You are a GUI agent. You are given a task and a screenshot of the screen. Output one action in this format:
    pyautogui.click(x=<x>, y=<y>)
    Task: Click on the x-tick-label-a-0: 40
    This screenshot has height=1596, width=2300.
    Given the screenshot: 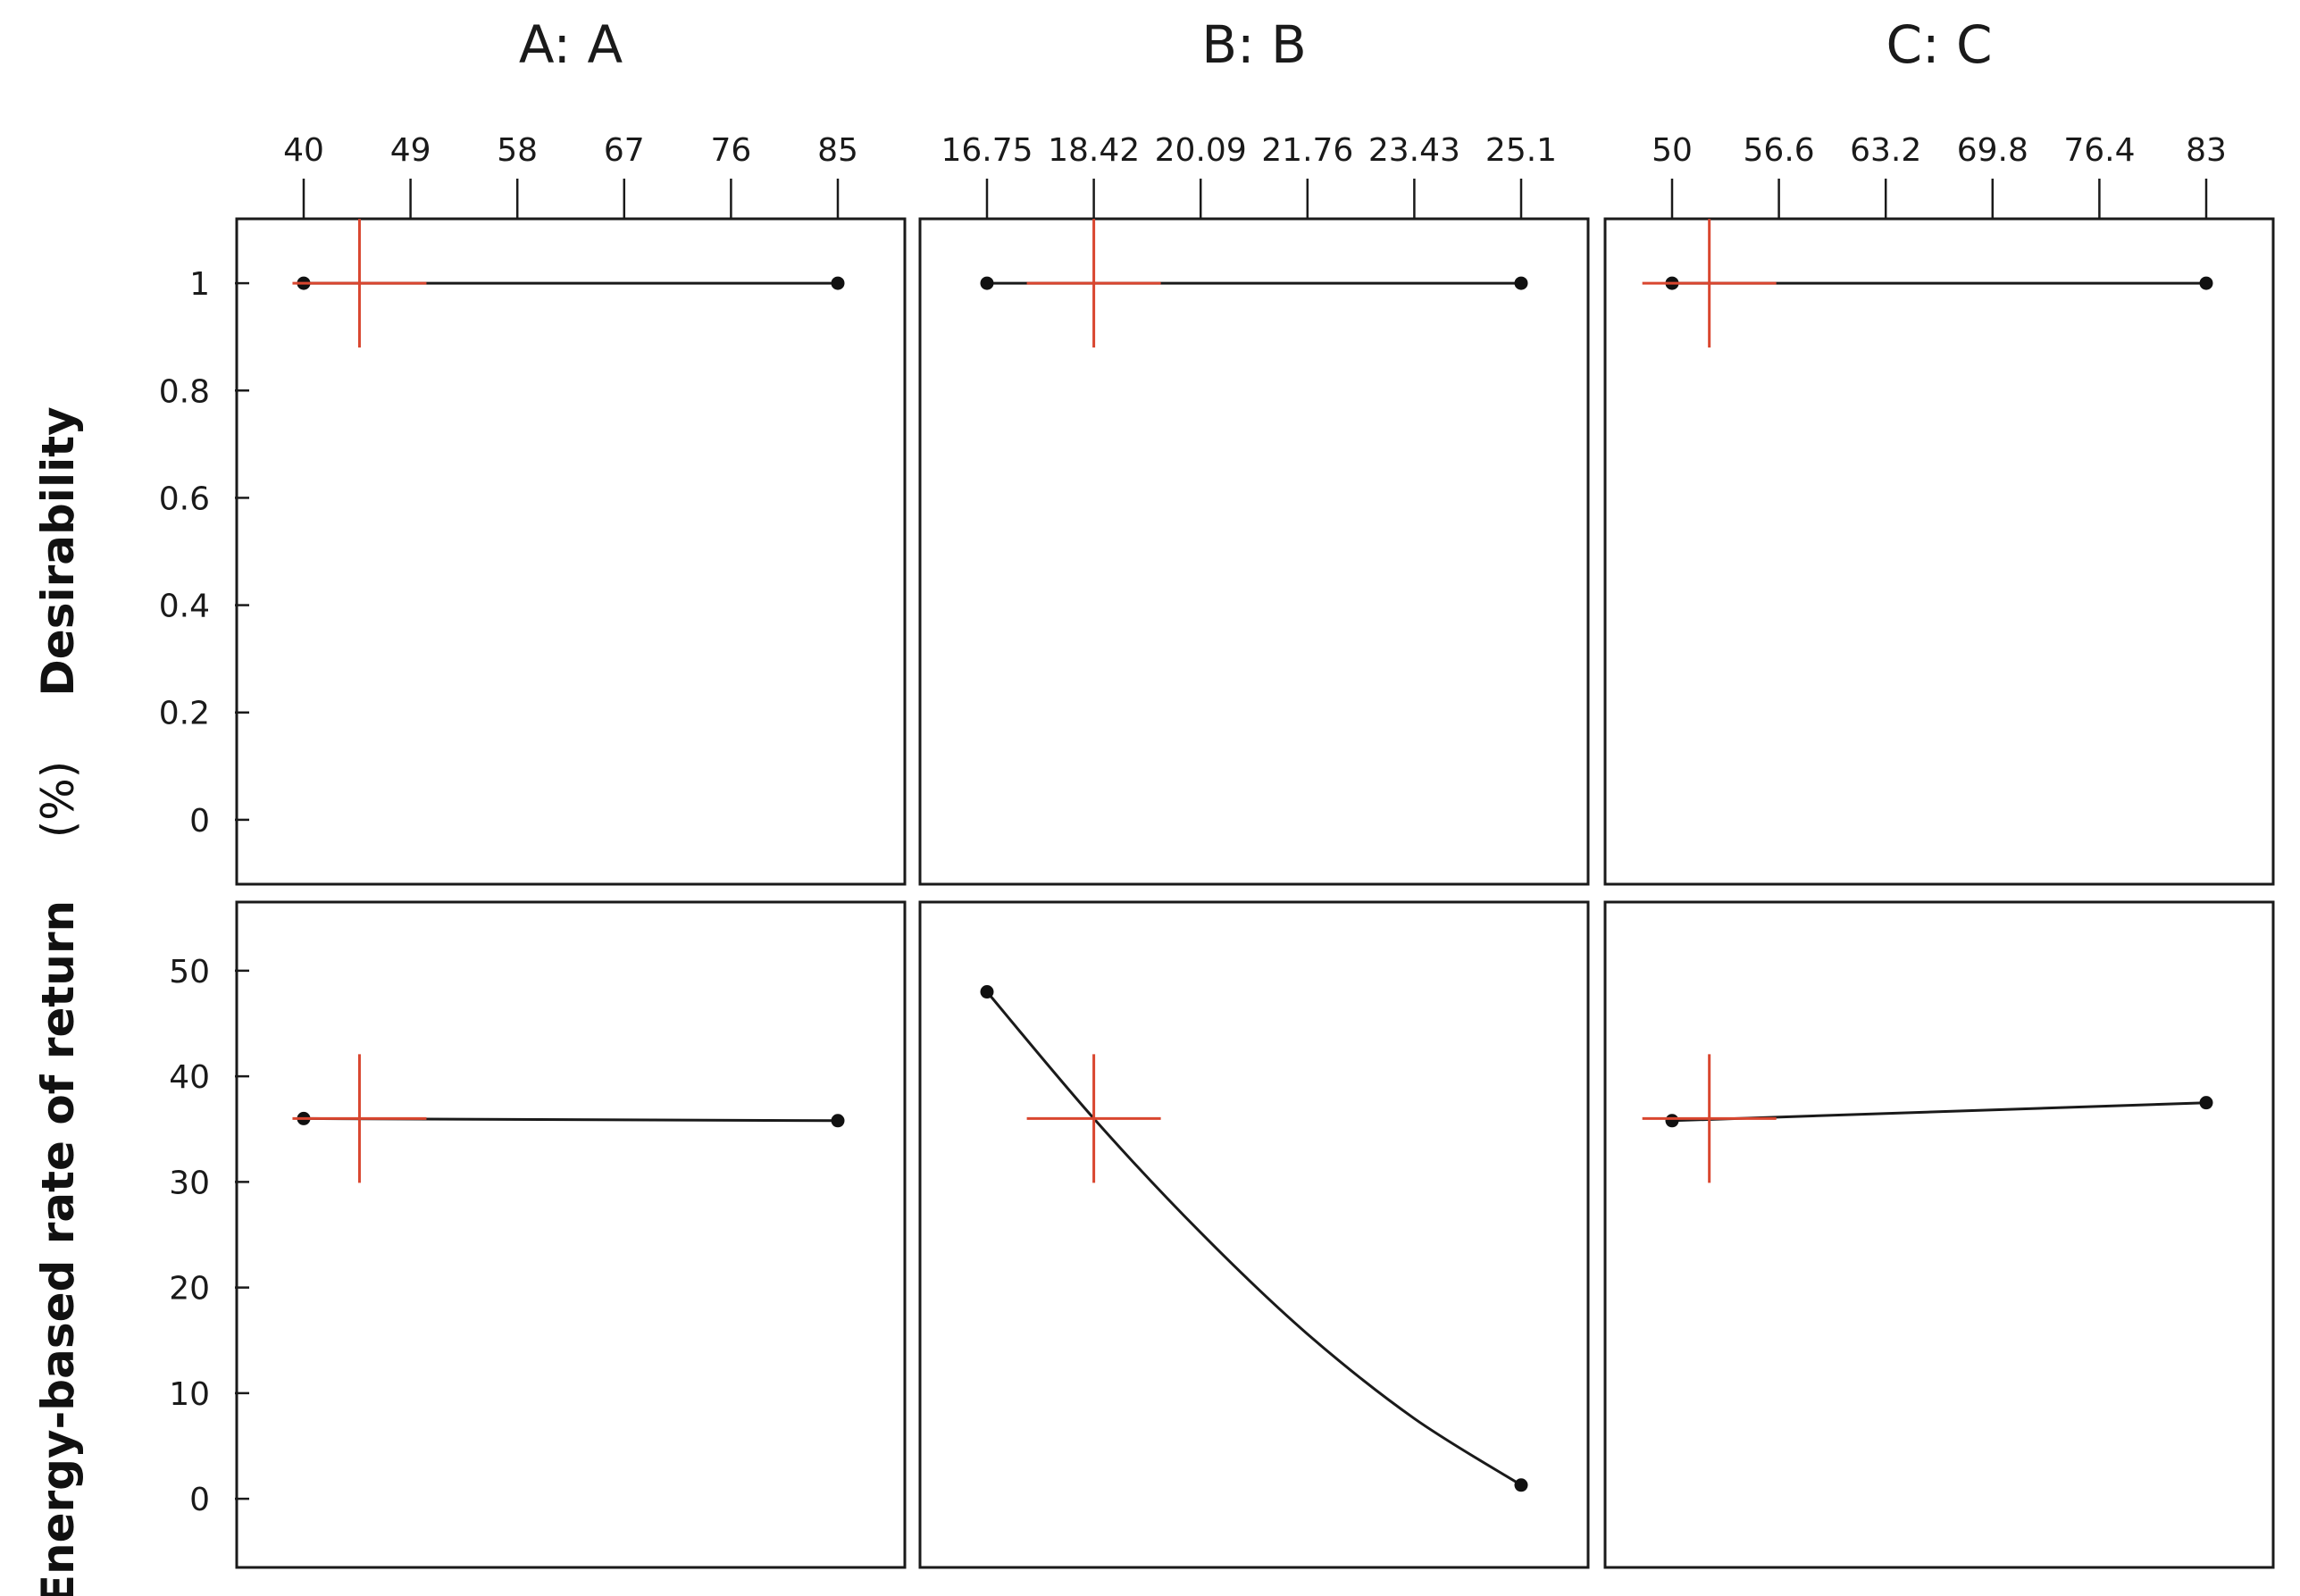 What is the action you would take?
    pyautogui.click(x=303, y=151)
    